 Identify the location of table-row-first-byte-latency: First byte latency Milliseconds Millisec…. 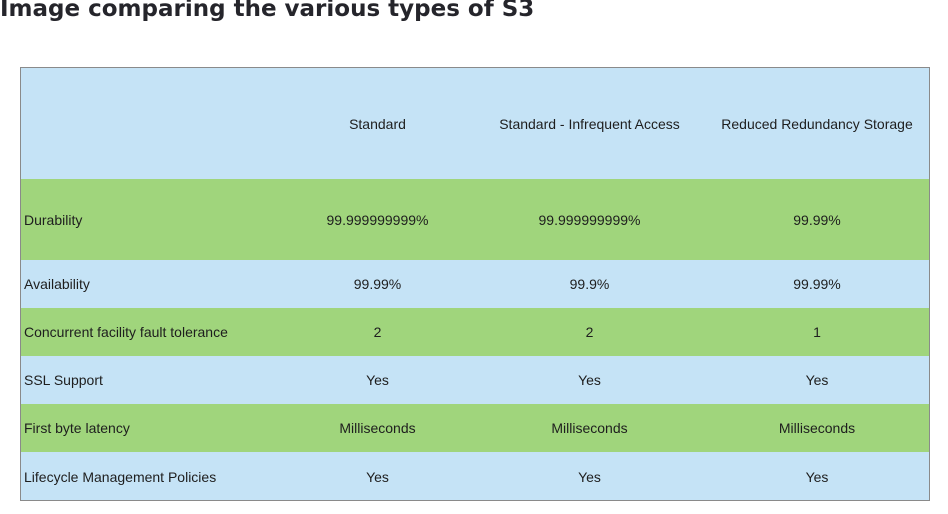
(475, 428).